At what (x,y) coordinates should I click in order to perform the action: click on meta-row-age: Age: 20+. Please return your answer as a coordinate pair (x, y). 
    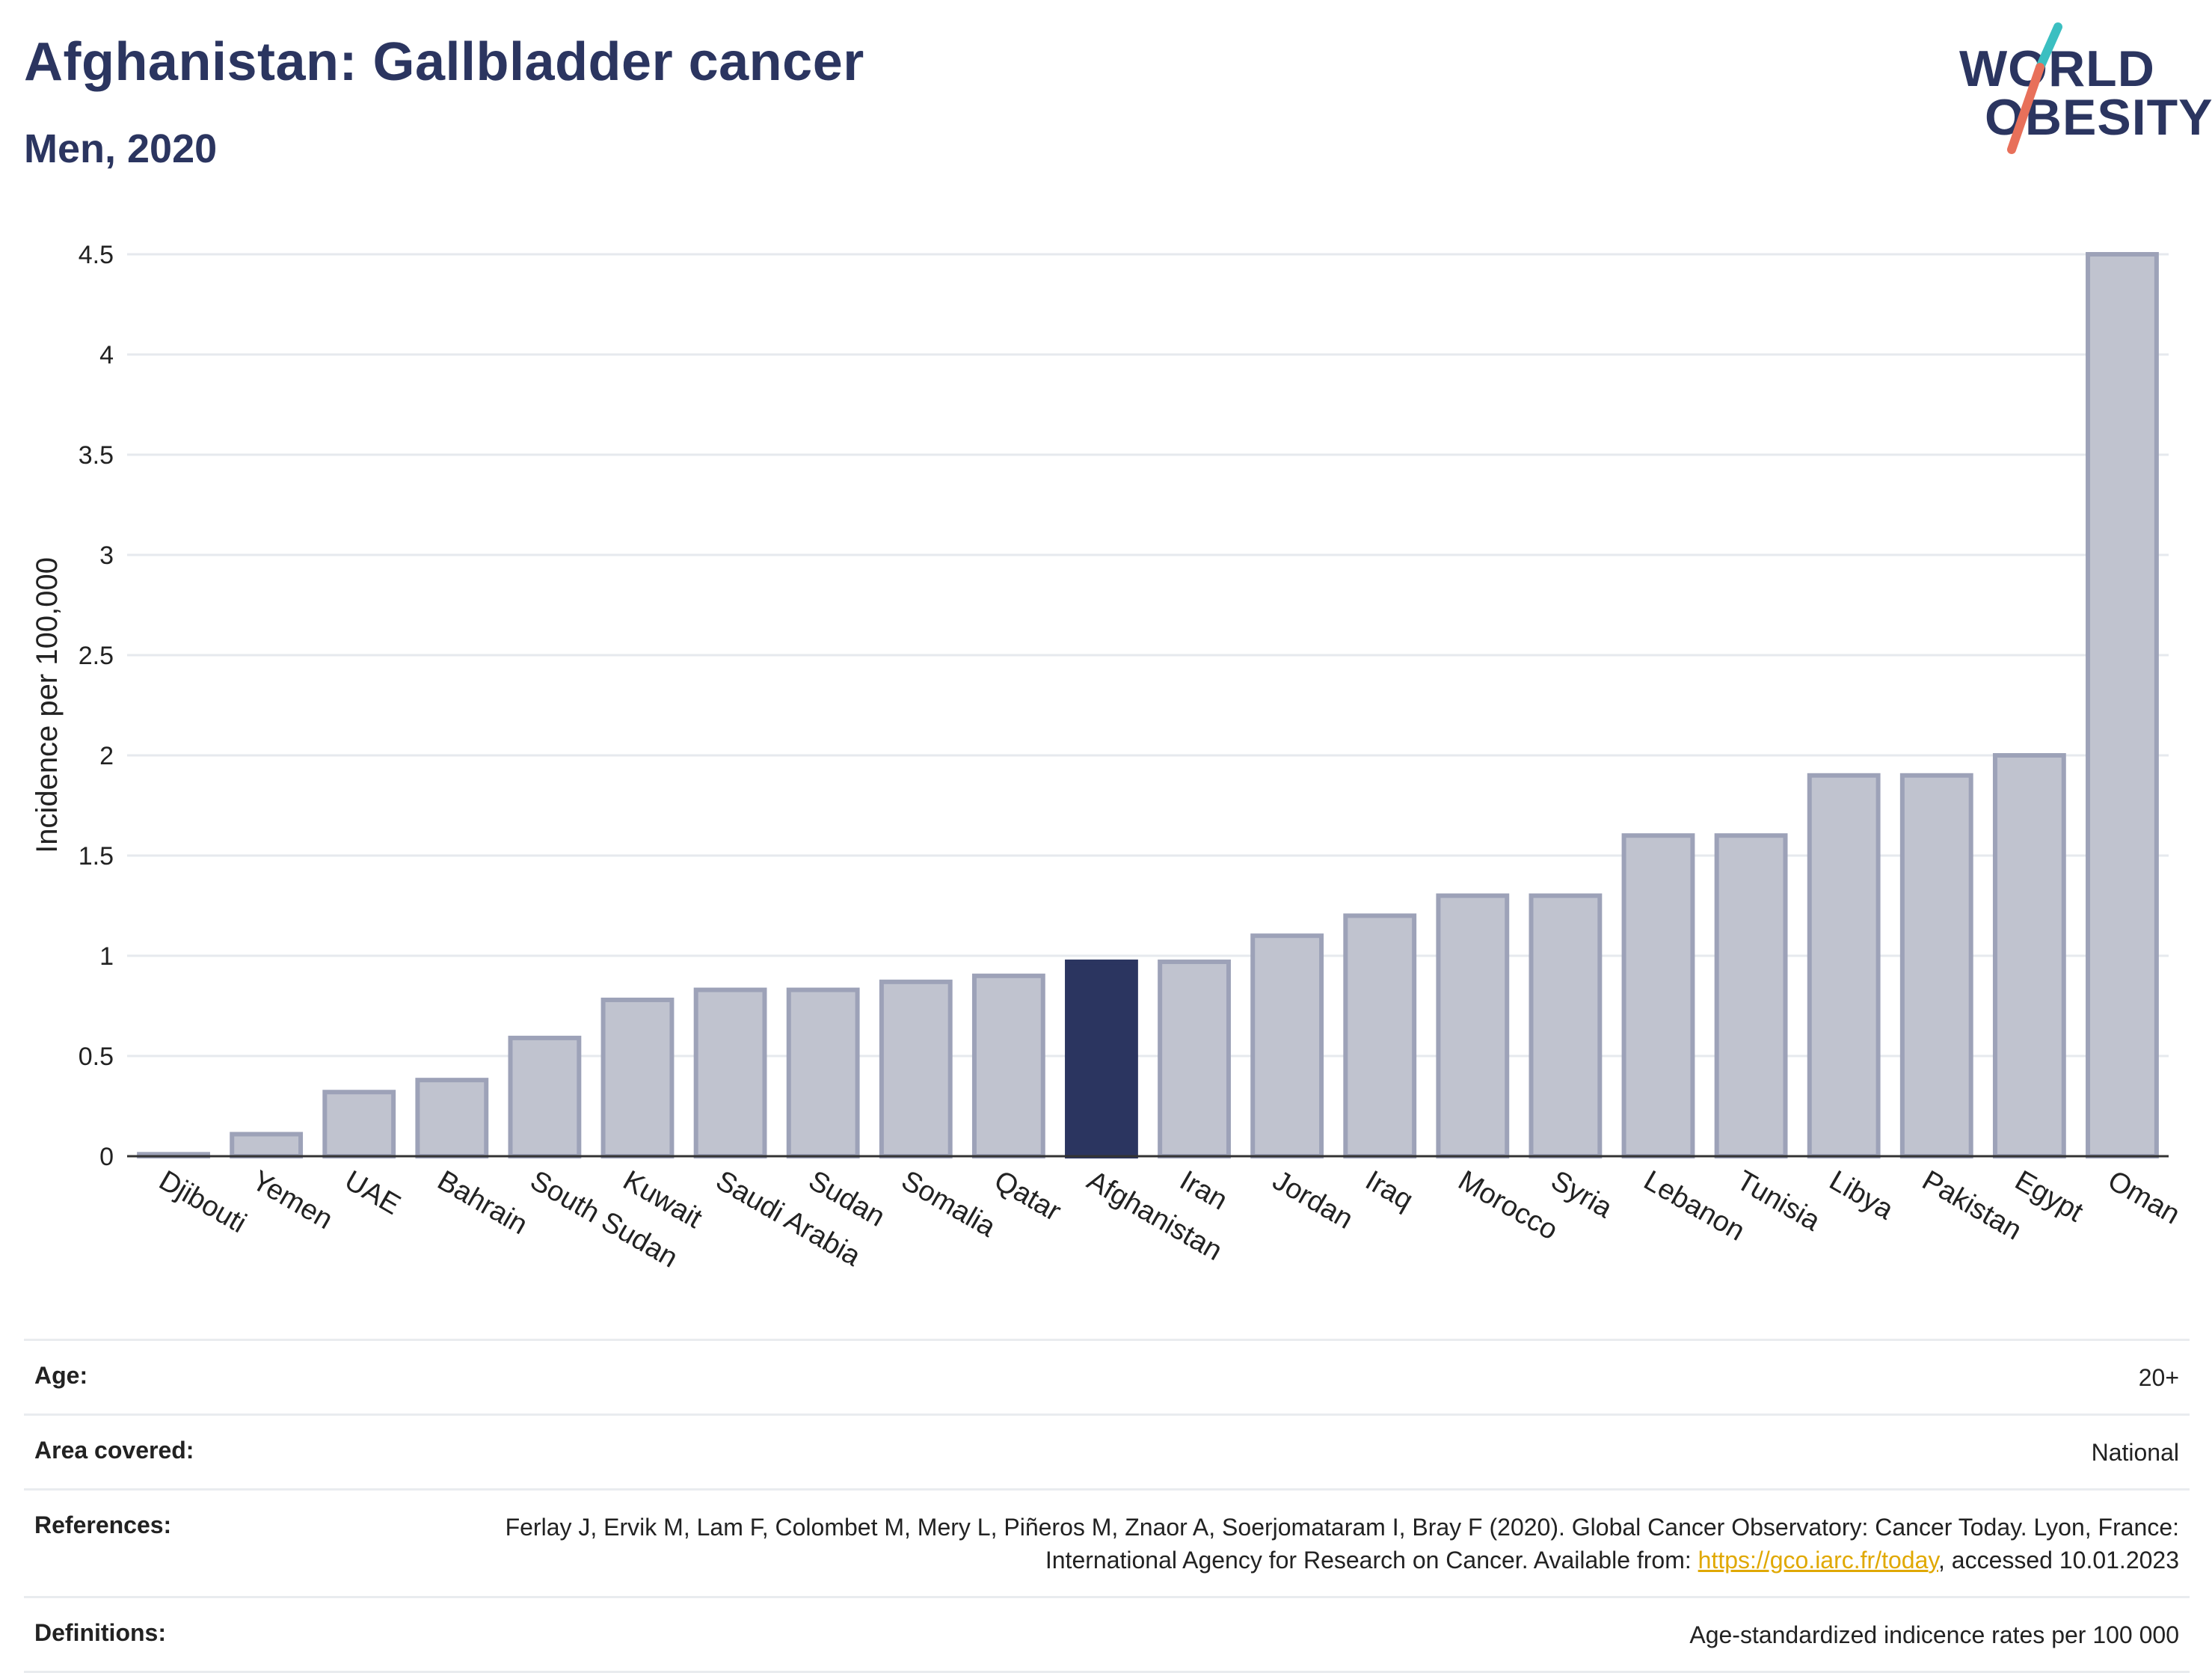
    Looking at the image, I should click on (1107, 1376).